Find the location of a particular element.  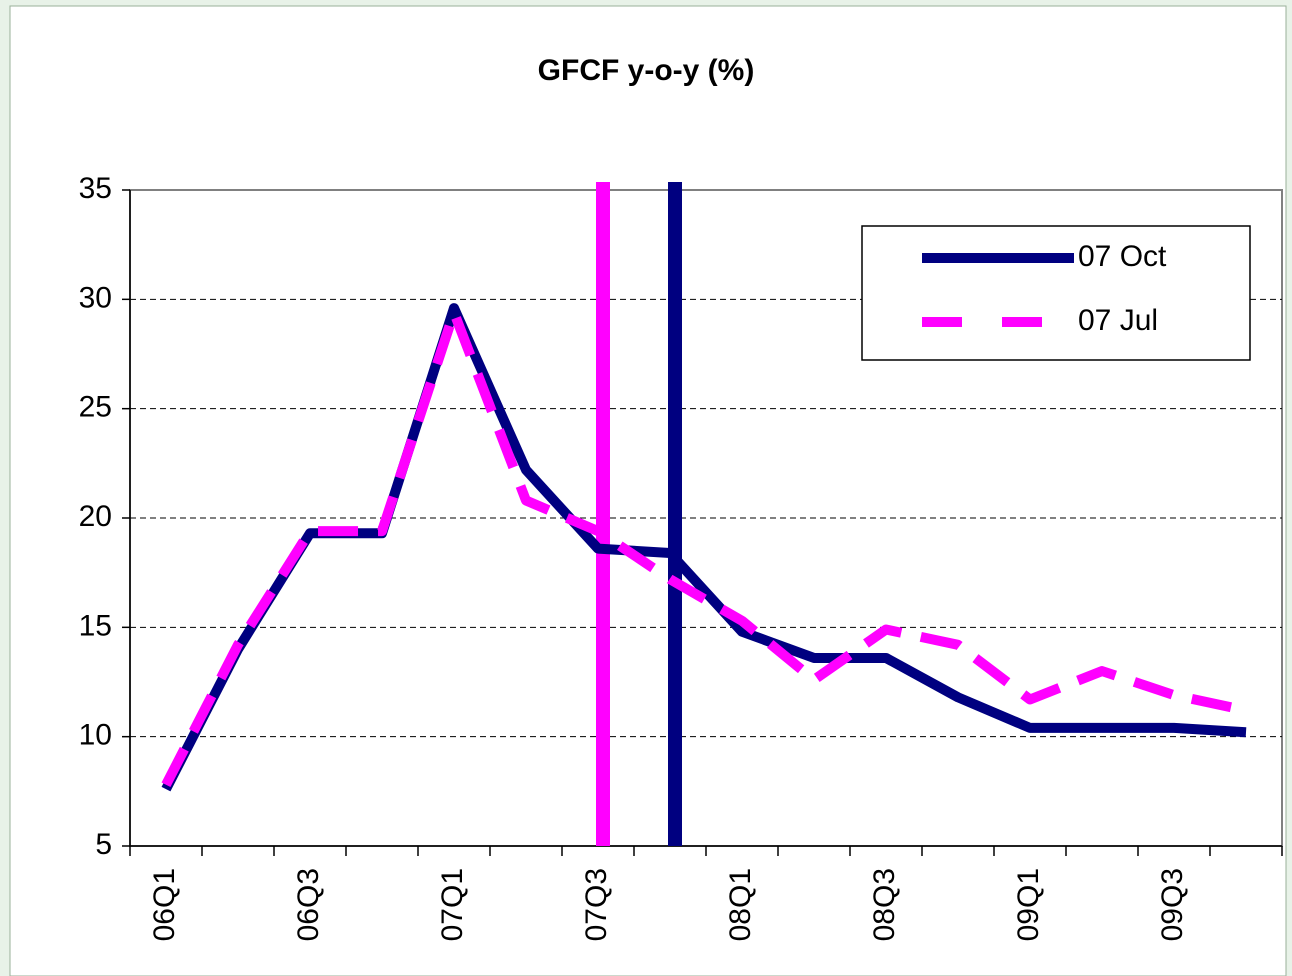

legend-box is located at coordinates (1056, 293).